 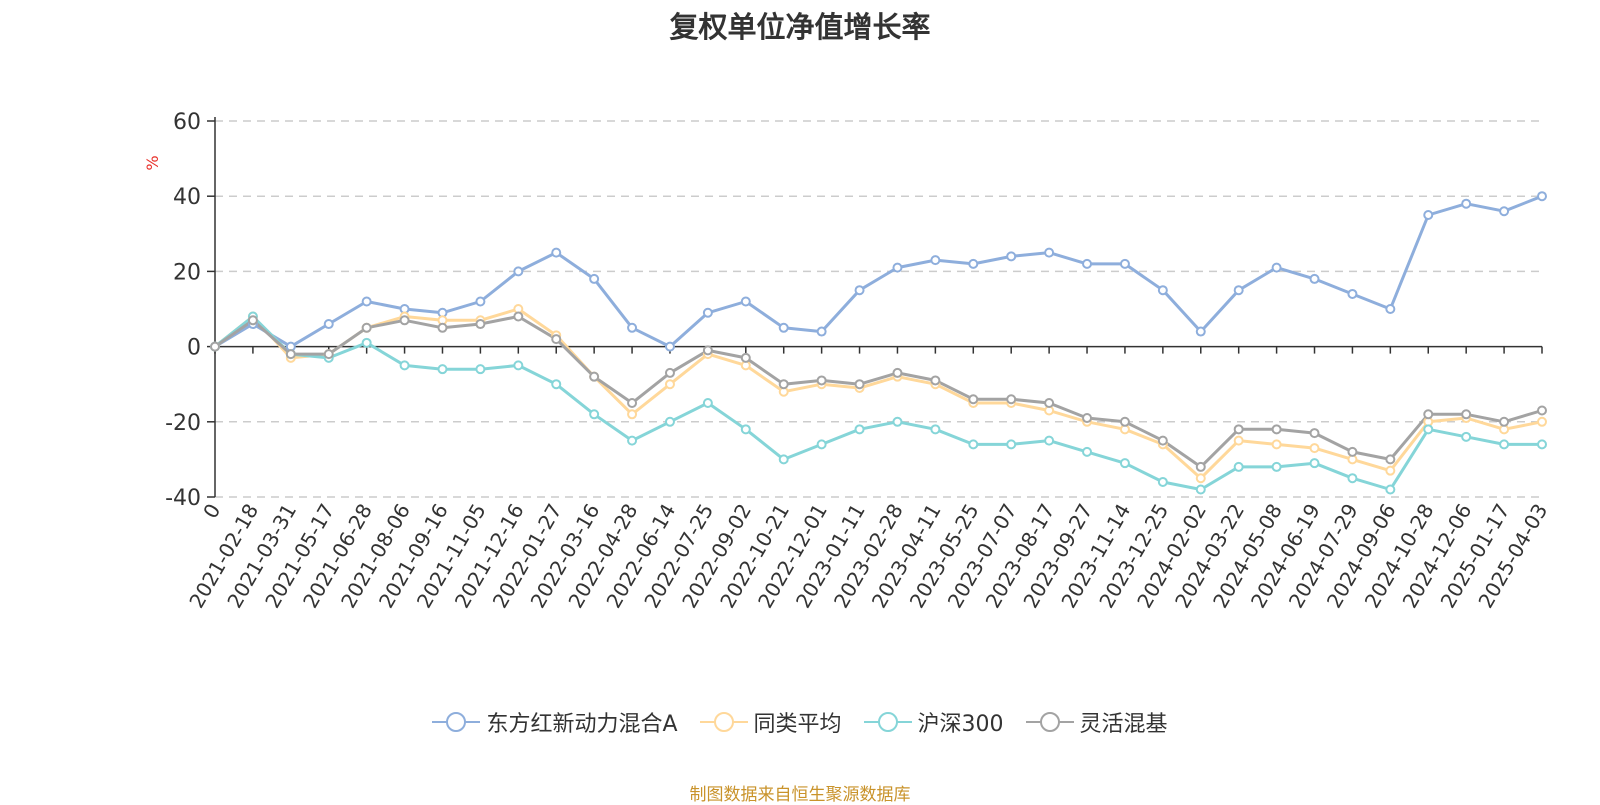 I want to click on y-tick-label: 20, so click(x=187, y=272).